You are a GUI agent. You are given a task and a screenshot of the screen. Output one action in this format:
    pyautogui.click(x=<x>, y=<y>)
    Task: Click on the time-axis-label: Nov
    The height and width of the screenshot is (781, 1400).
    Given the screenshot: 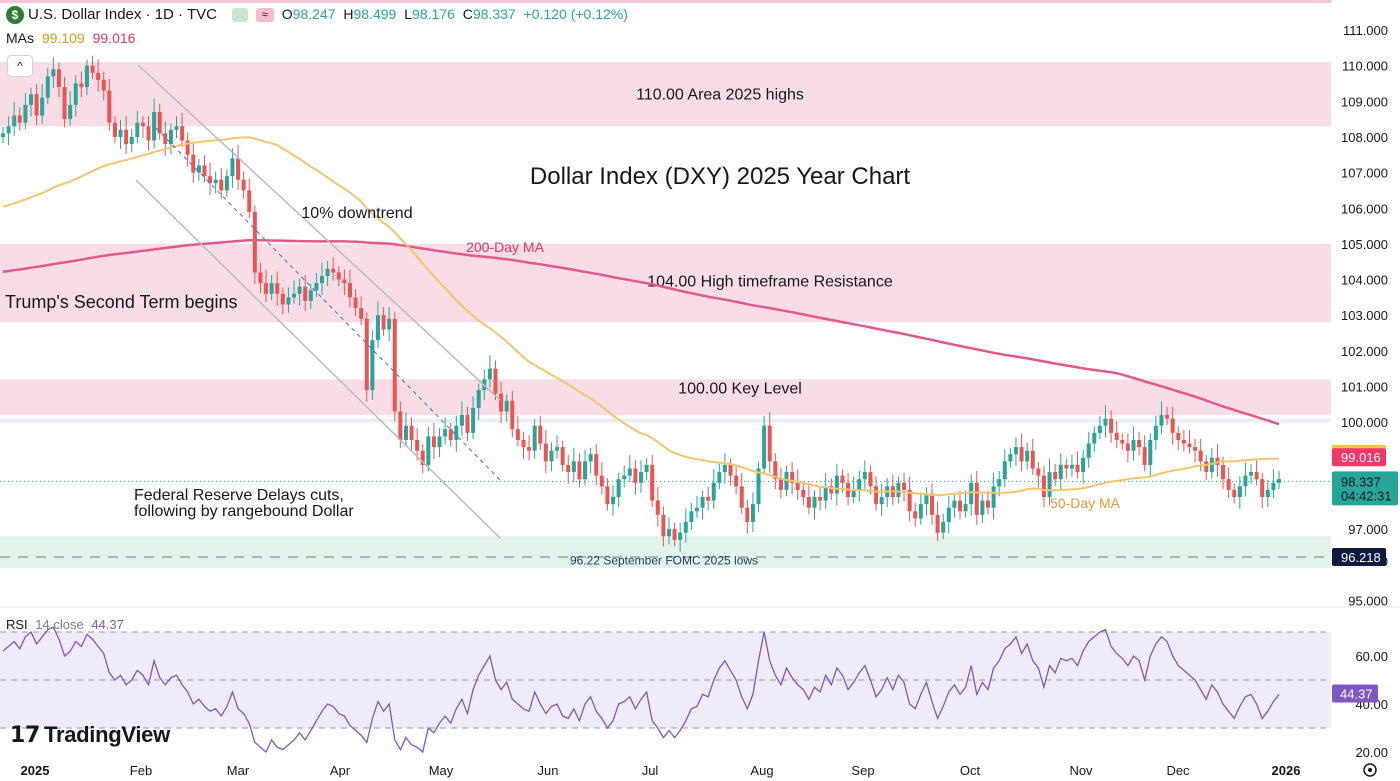 What is the action you would take?
    pyautogui.click(x=1081, y=770)
    